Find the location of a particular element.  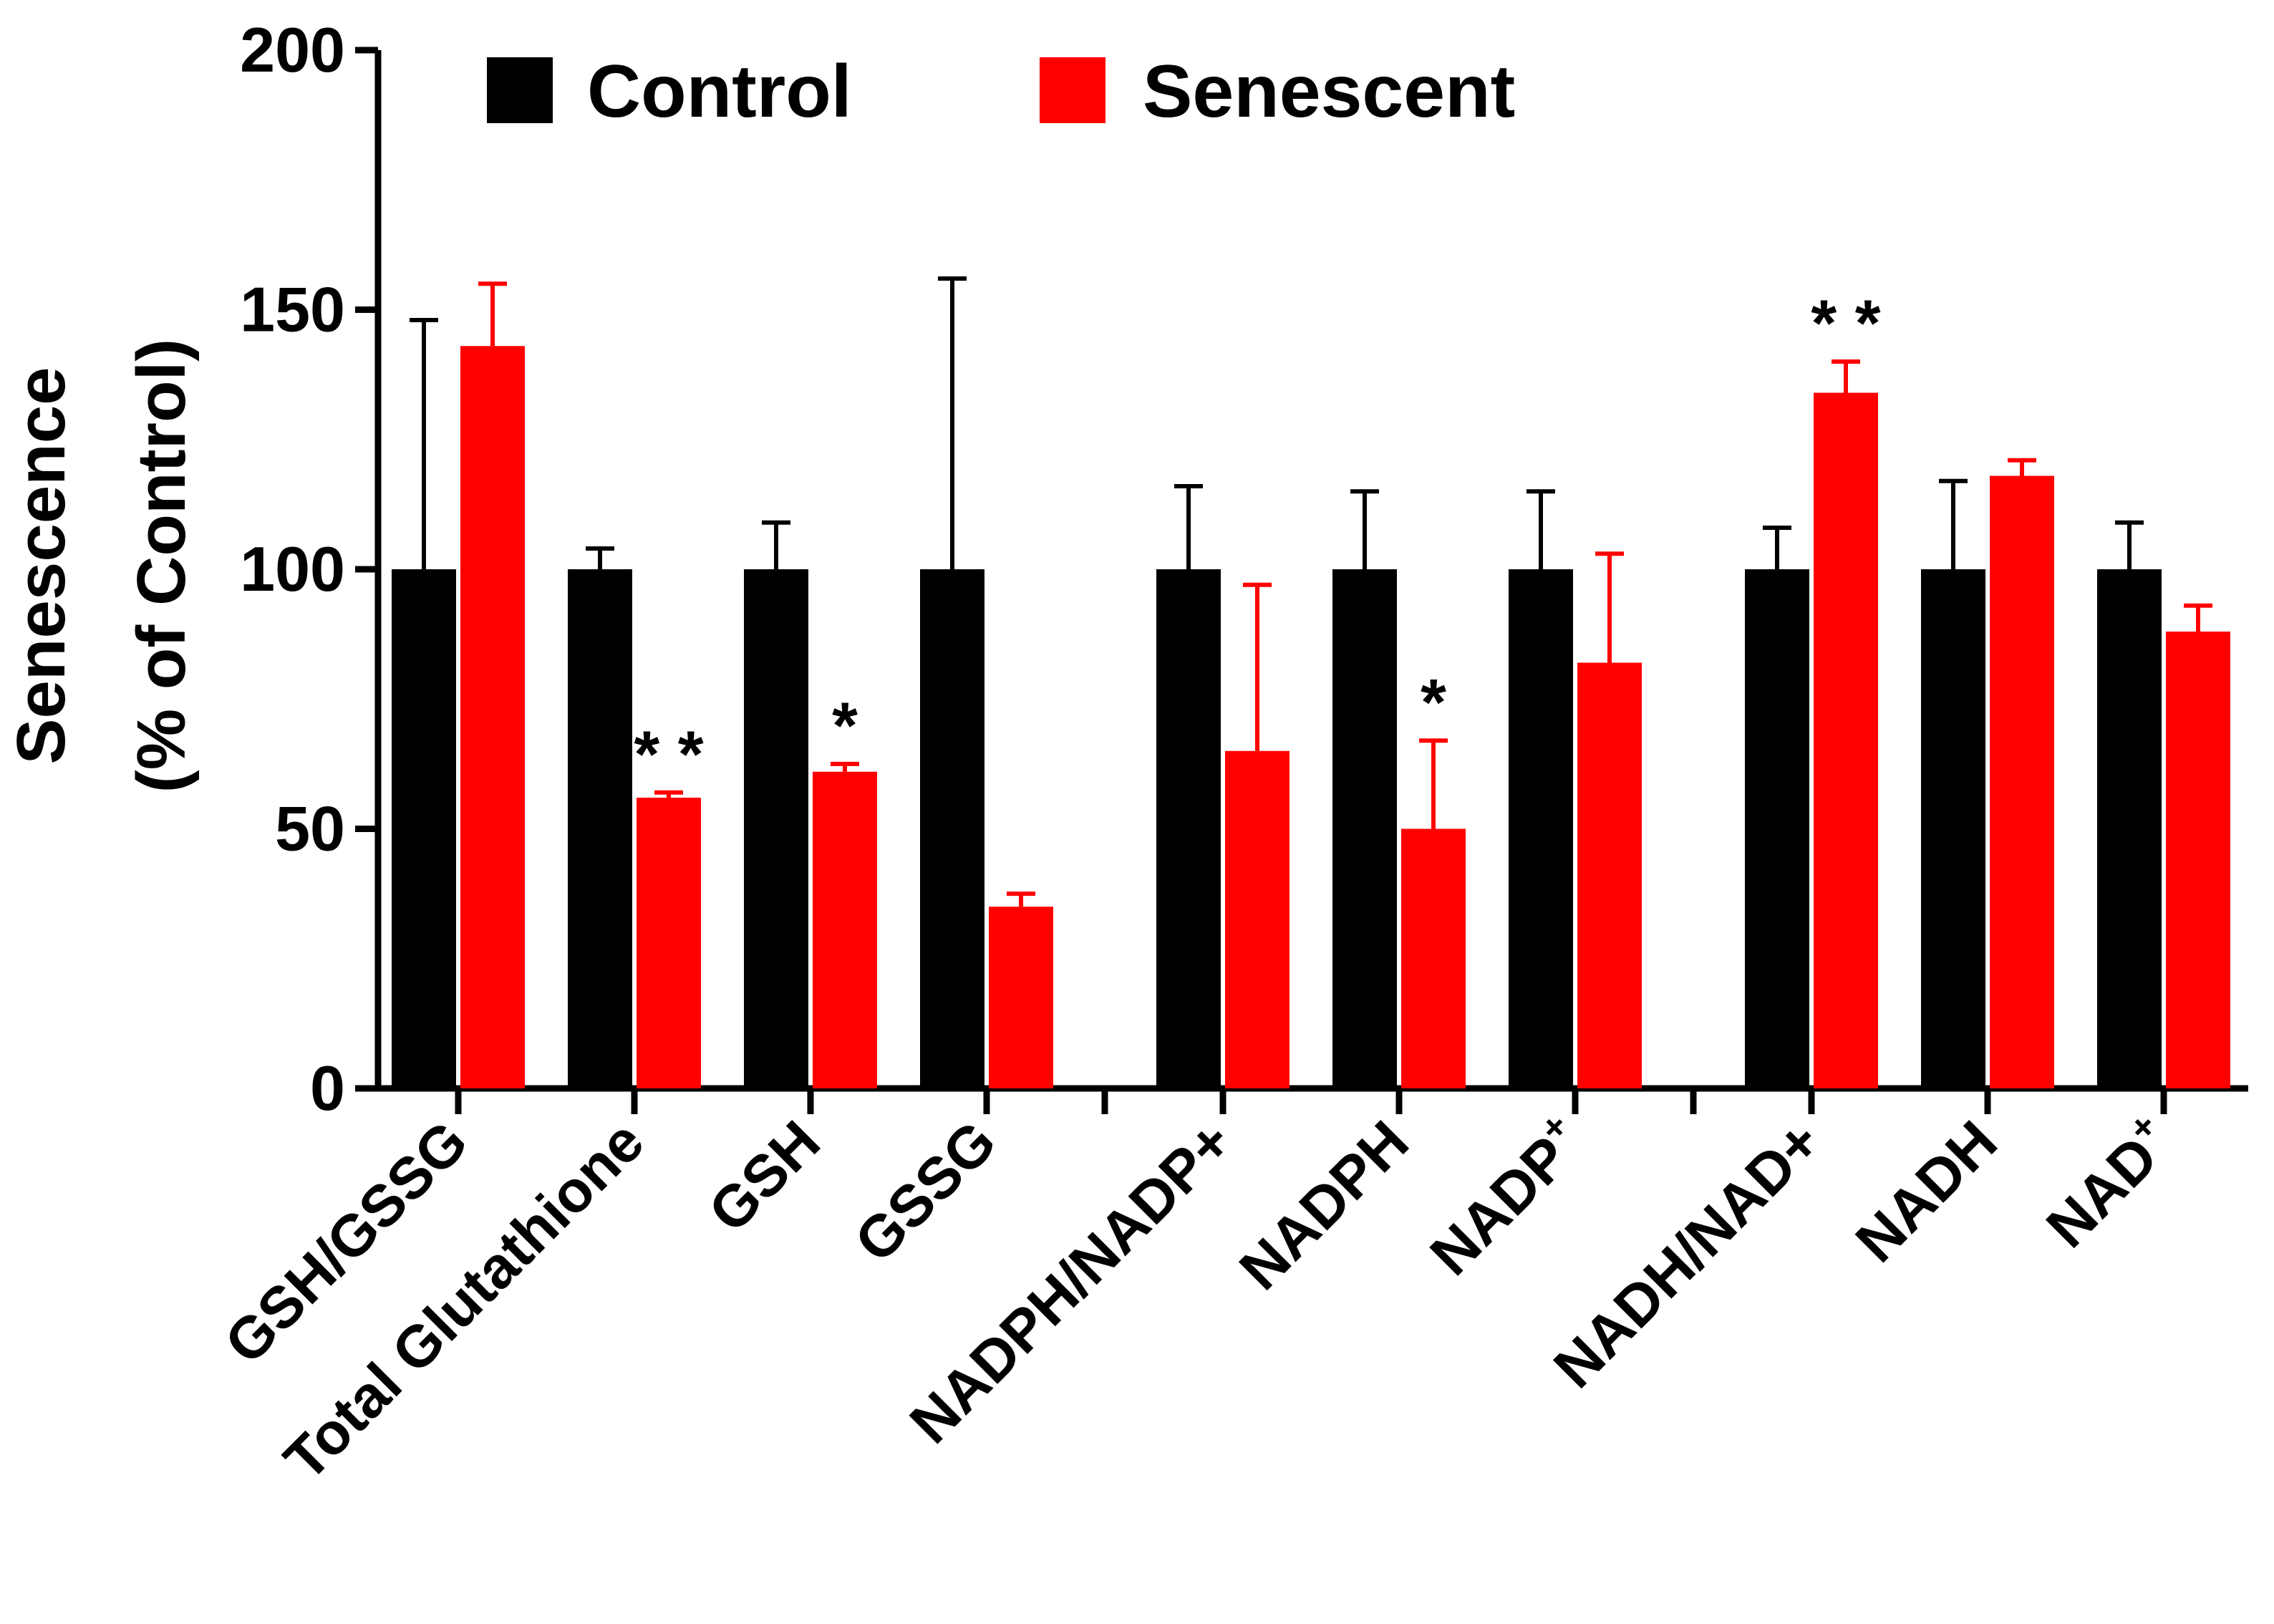

category-label: NAD+ is located at coordinates (2108, 1182).